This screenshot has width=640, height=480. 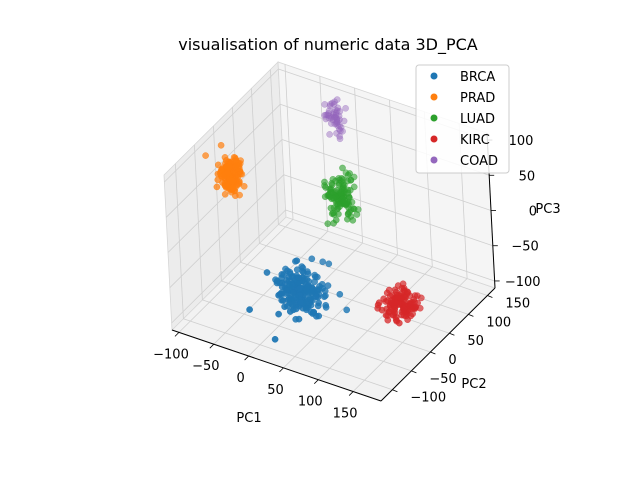 What do you see at coordinates (328, 45) in the screenshot?
I see `chart-title: visualisation of numeric data 3D_PCA` at bounding box center [328, 45].